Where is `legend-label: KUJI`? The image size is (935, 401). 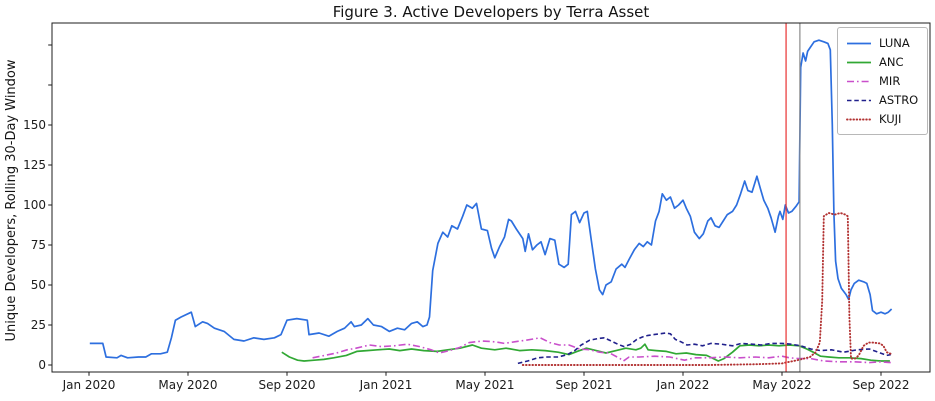 legend-label: KUJI is located at coordinates (890, 119).